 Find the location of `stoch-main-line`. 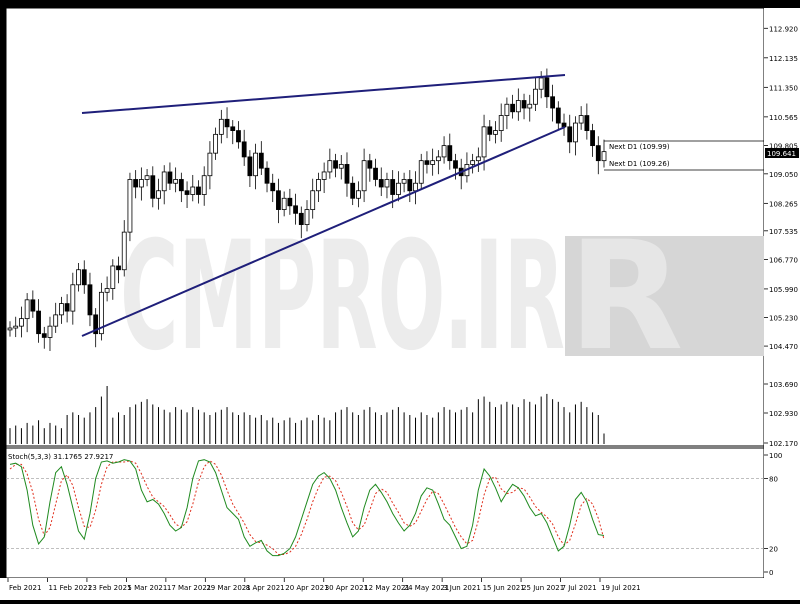

stoch-main-line is located at coordinates (307, 508).